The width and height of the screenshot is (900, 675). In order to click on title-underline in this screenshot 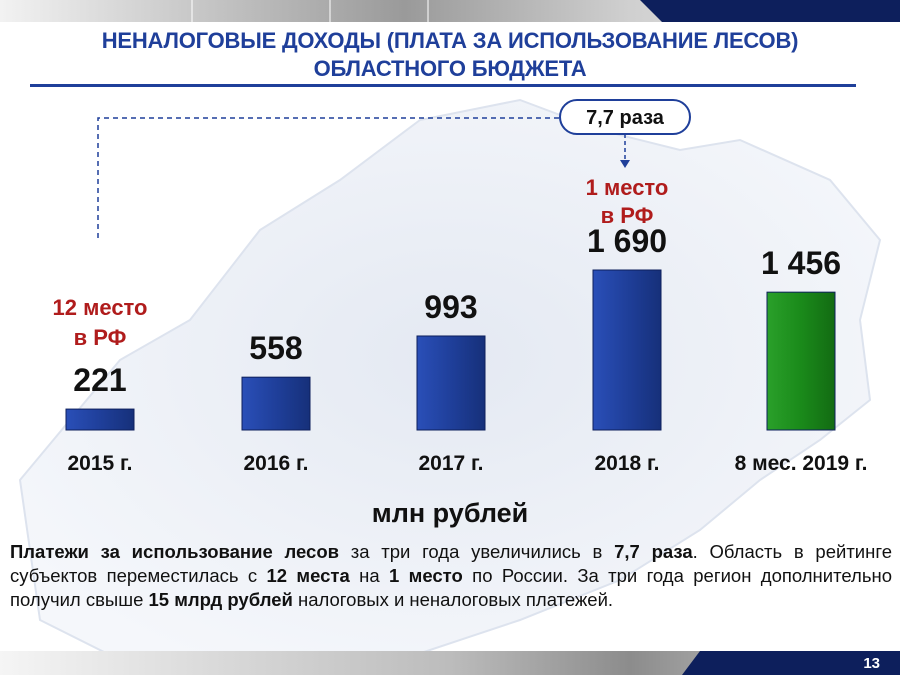, I will do `click(443, 85)`.